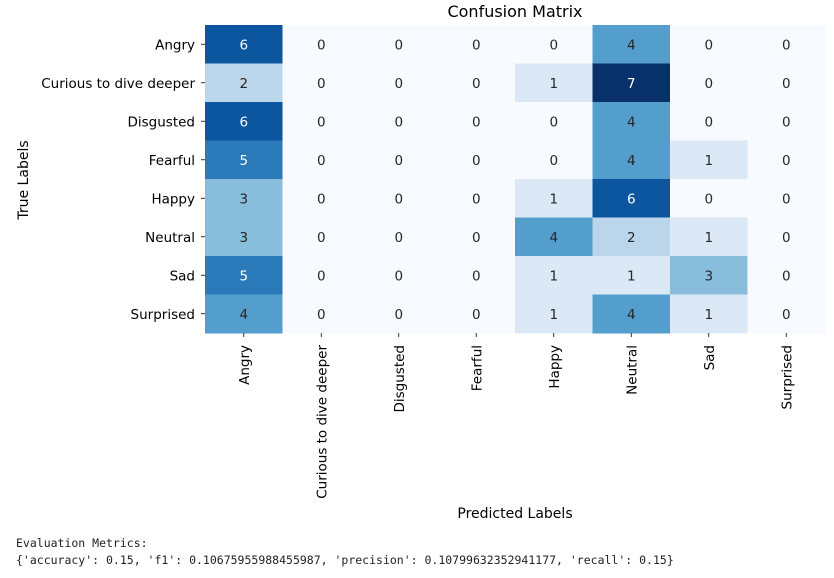 This screenshot has width=834, height=578. I want to click on heatmap-cell-r1-c5, so click(631, 83).